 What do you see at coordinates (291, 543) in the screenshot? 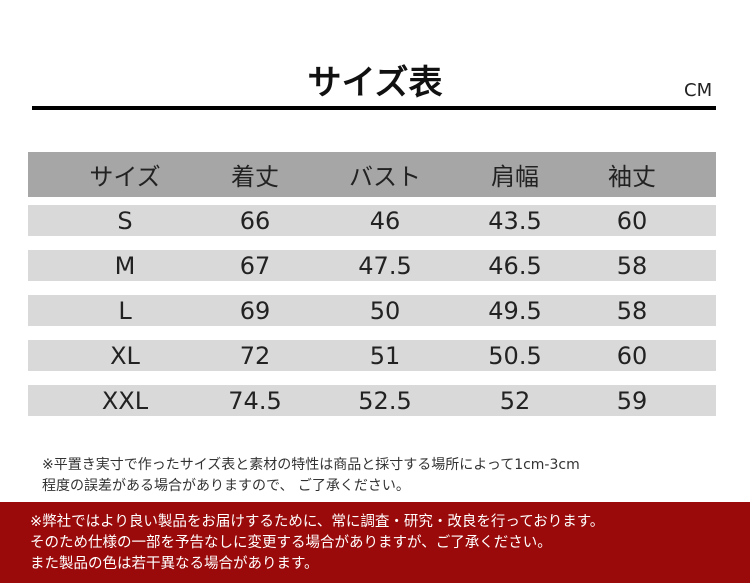
I see `notice-line: そのため仕様の一部を予告なしに変更する場合がありますが、ご了承ください。` at bounding box center [291, 543].